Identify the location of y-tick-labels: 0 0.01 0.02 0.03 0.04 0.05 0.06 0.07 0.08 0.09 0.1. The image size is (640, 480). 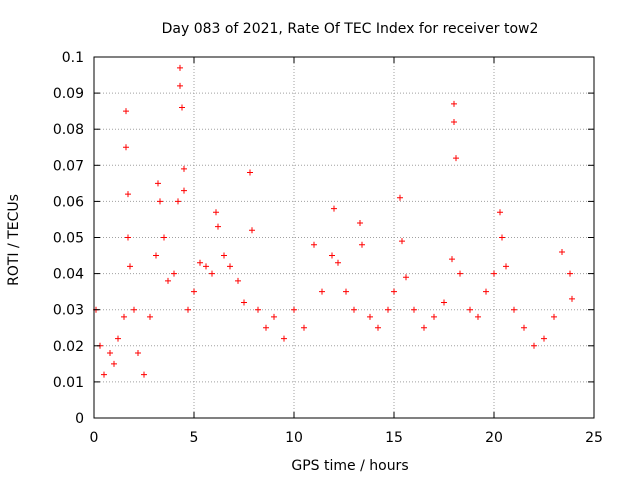
(68, 238).